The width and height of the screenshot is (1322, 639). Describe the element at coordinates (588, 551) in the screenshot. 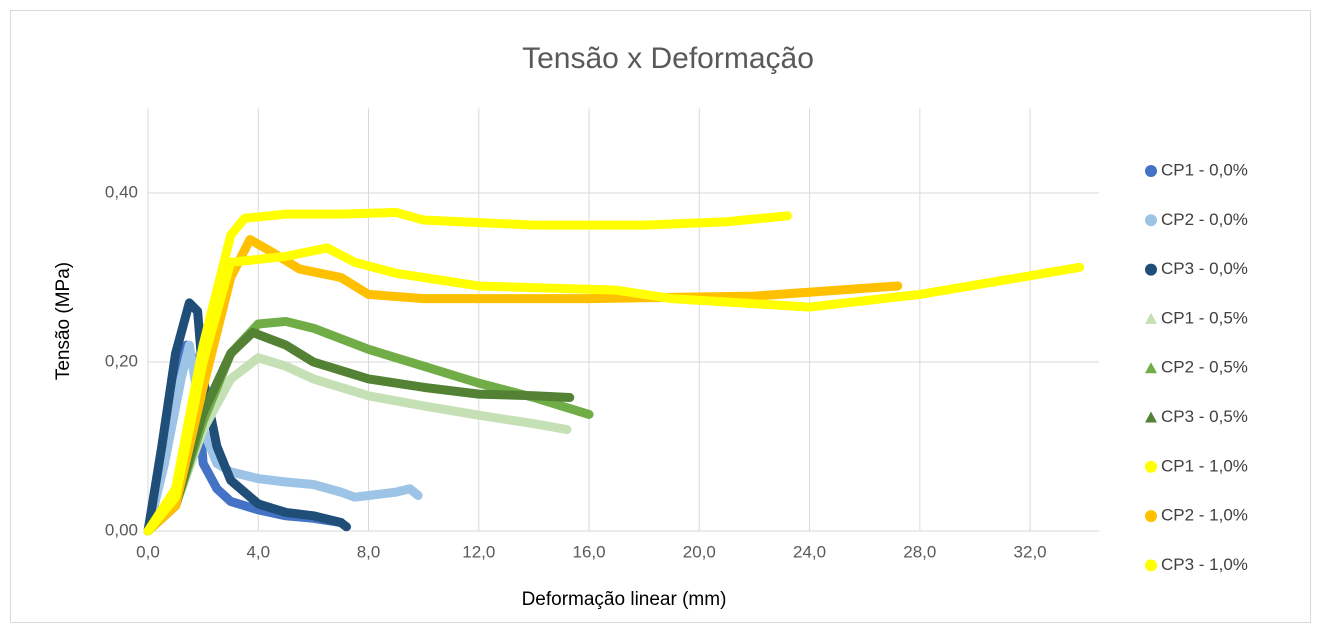

I see `x-tick-label: 16,0` at that location.